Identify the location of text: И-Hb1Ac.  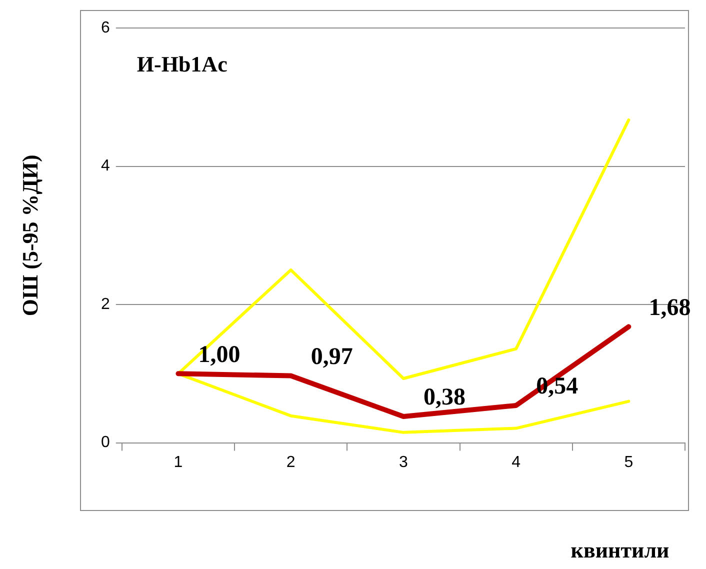
(182, 64).